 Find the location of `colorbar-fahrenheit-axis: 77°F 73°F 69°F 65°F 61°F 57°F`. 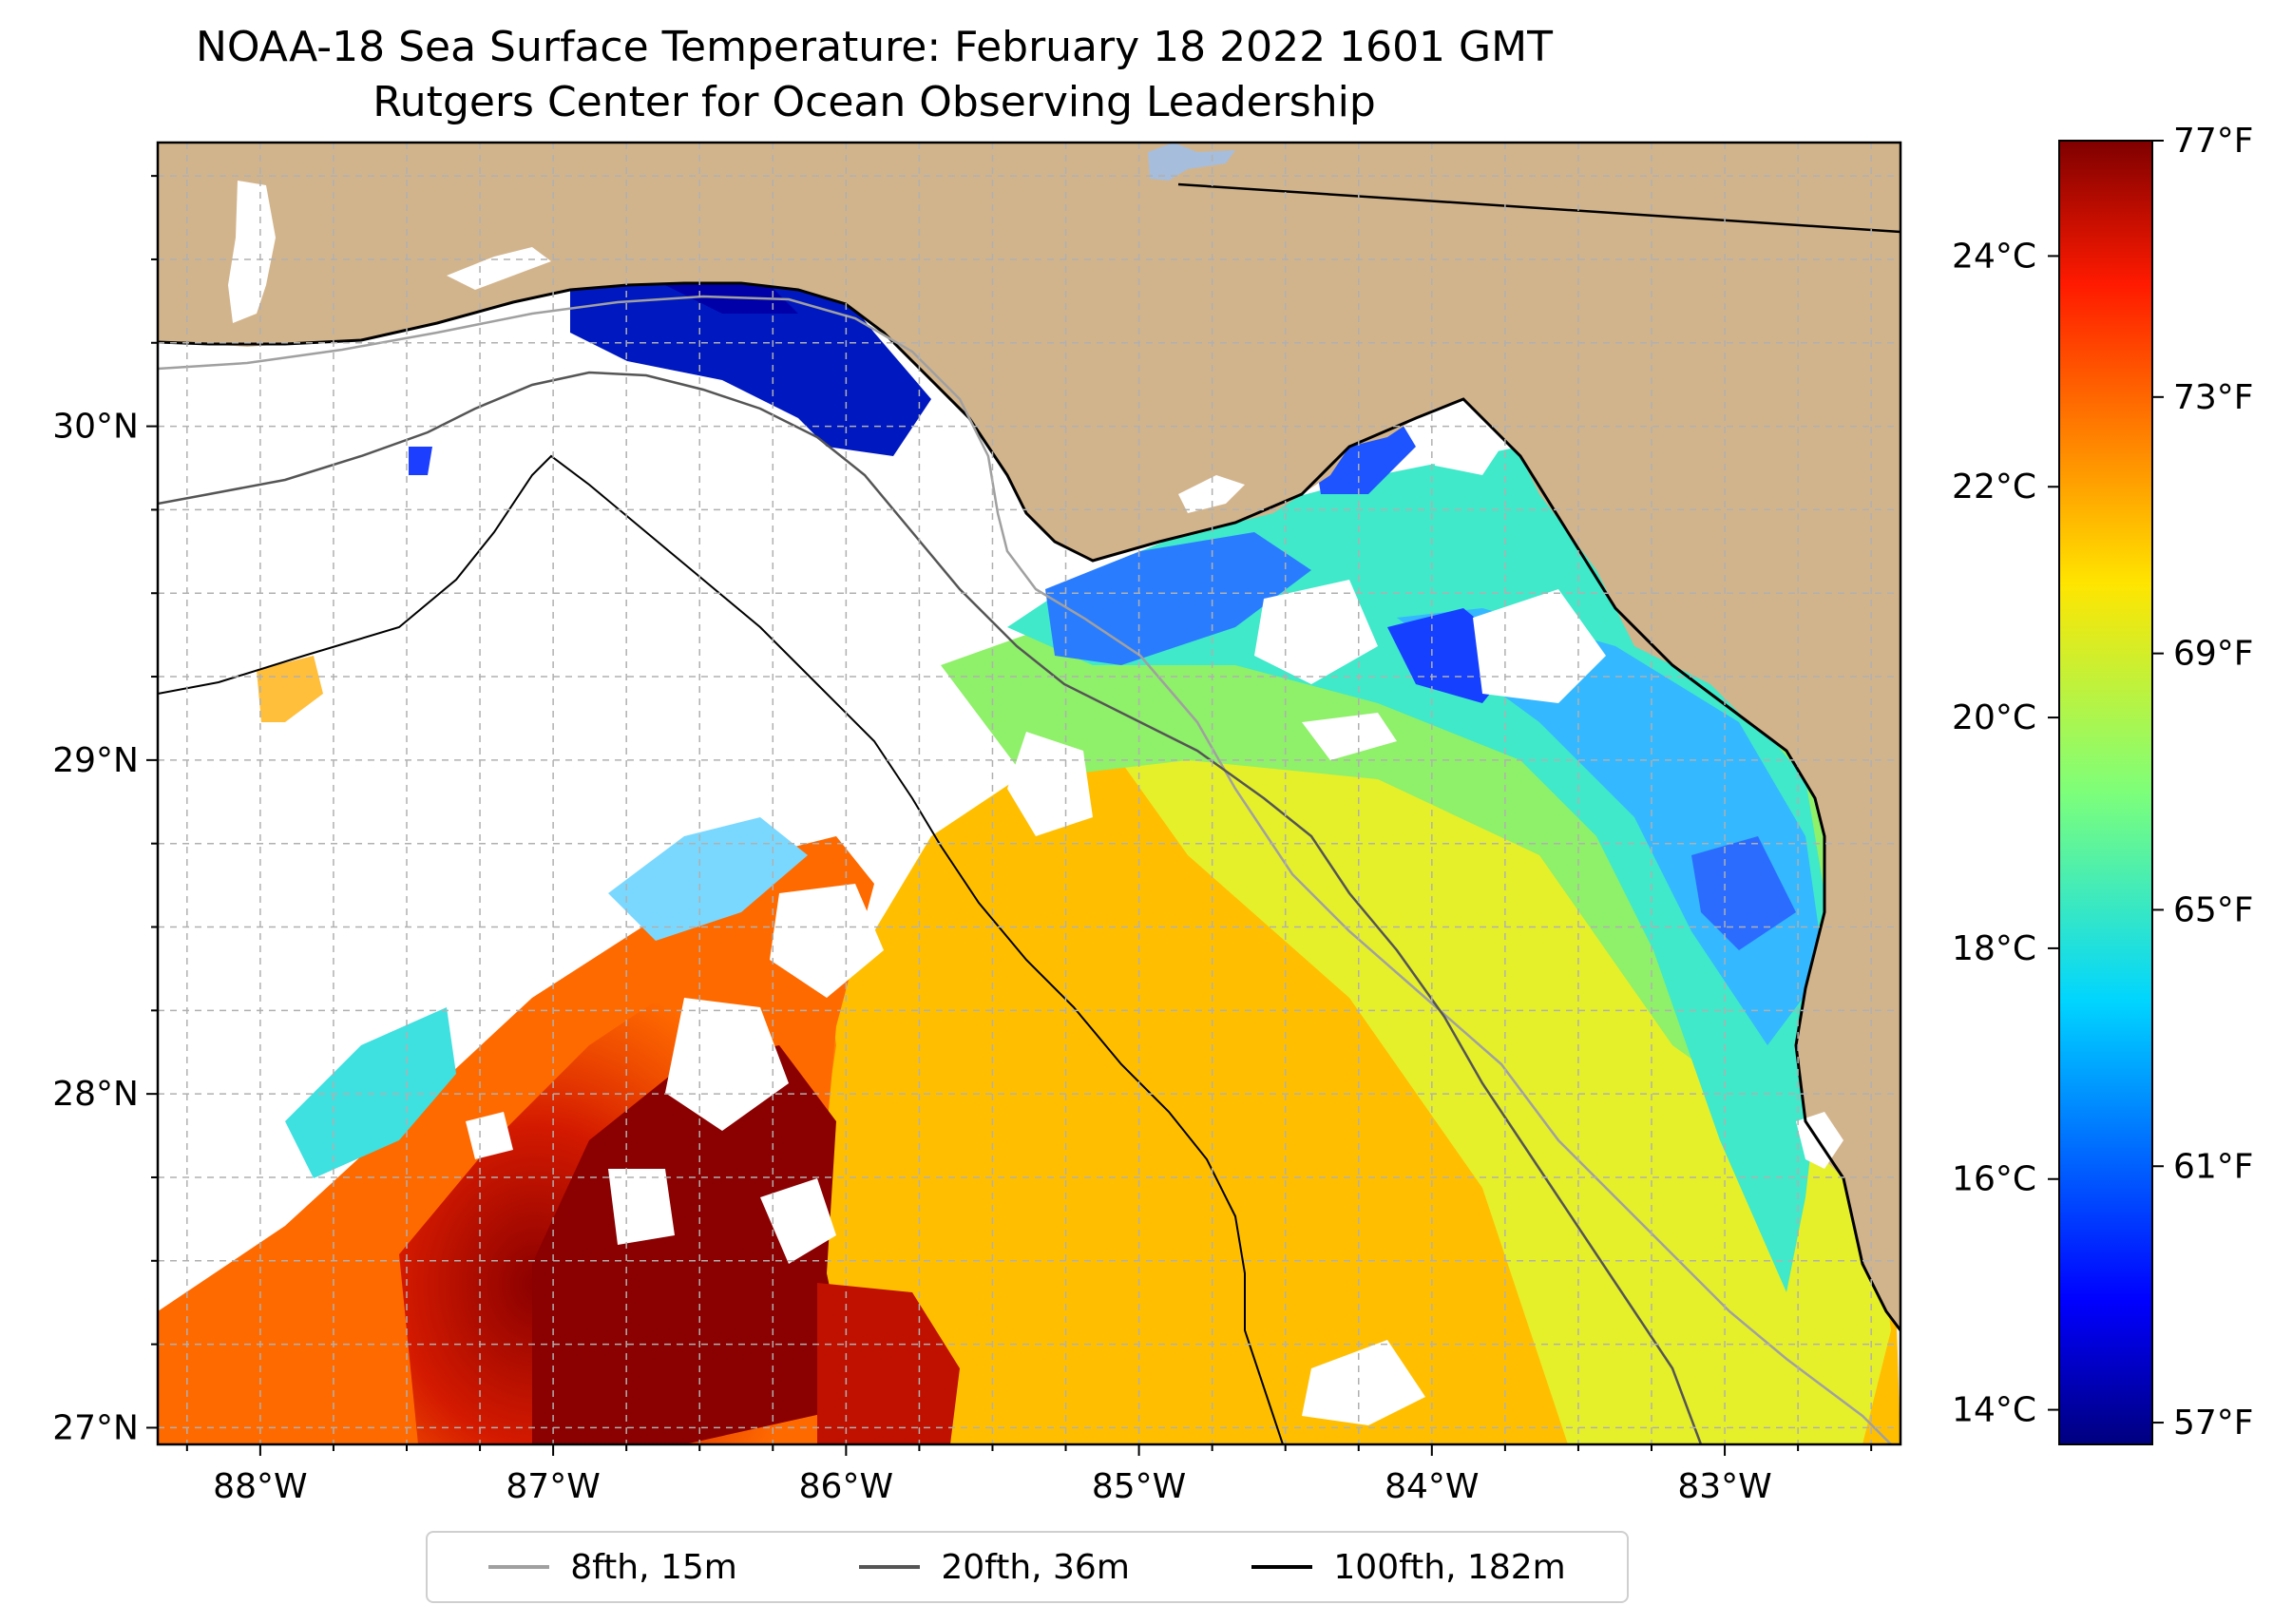

colorbar-fahrenheit-axis: 77°F 73°F 69°F 65°F 61°F 57°F is located at coordinates (2203, 782).